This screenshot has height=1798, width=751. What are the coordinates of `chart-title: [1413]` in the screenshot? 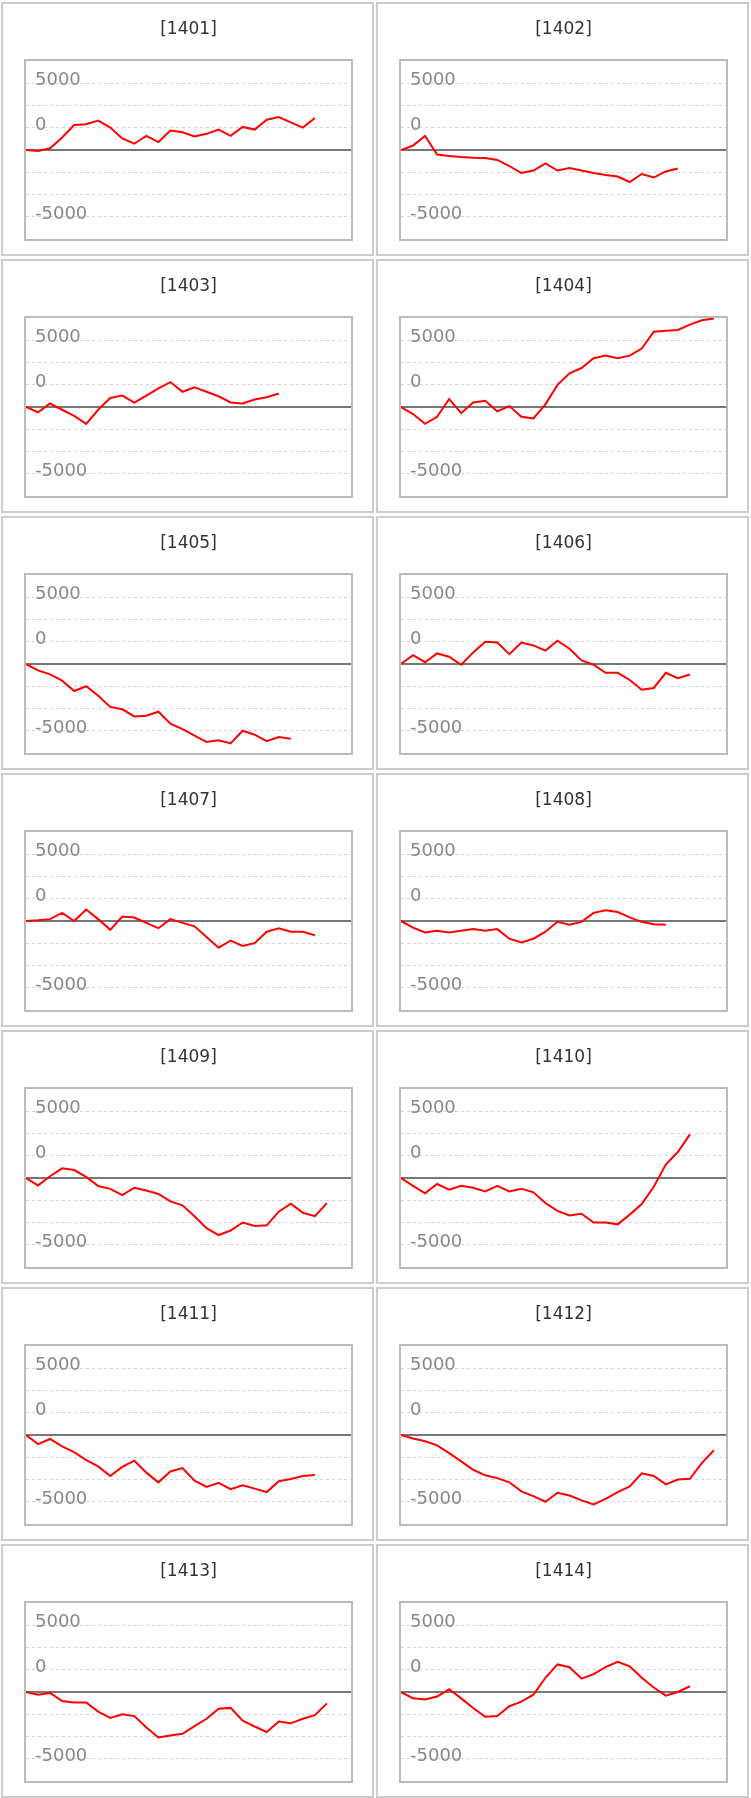 It's located at (188, 1569).